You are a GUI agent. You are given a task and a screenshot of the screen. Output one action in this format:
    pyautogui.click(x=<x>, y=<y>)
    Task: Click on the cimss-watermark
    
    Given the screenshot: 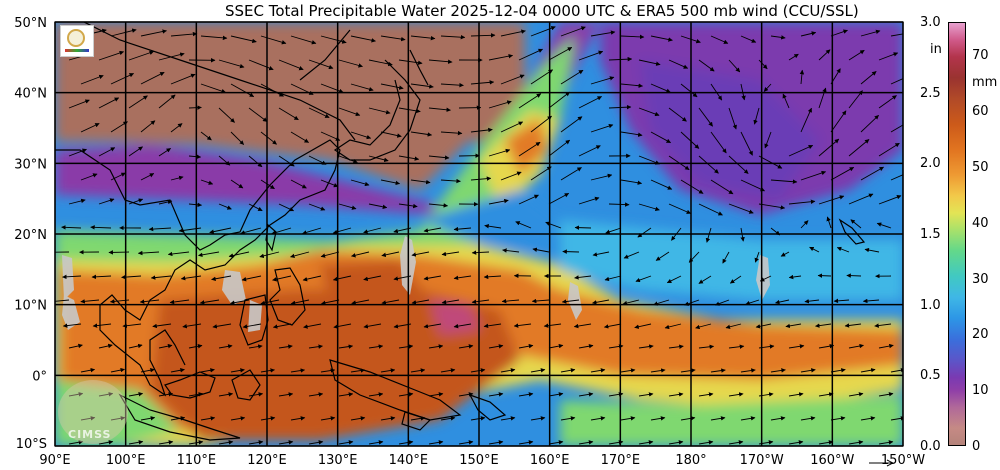 What is the action you would take?
    pyautogui.click(x=93, y=412)
    